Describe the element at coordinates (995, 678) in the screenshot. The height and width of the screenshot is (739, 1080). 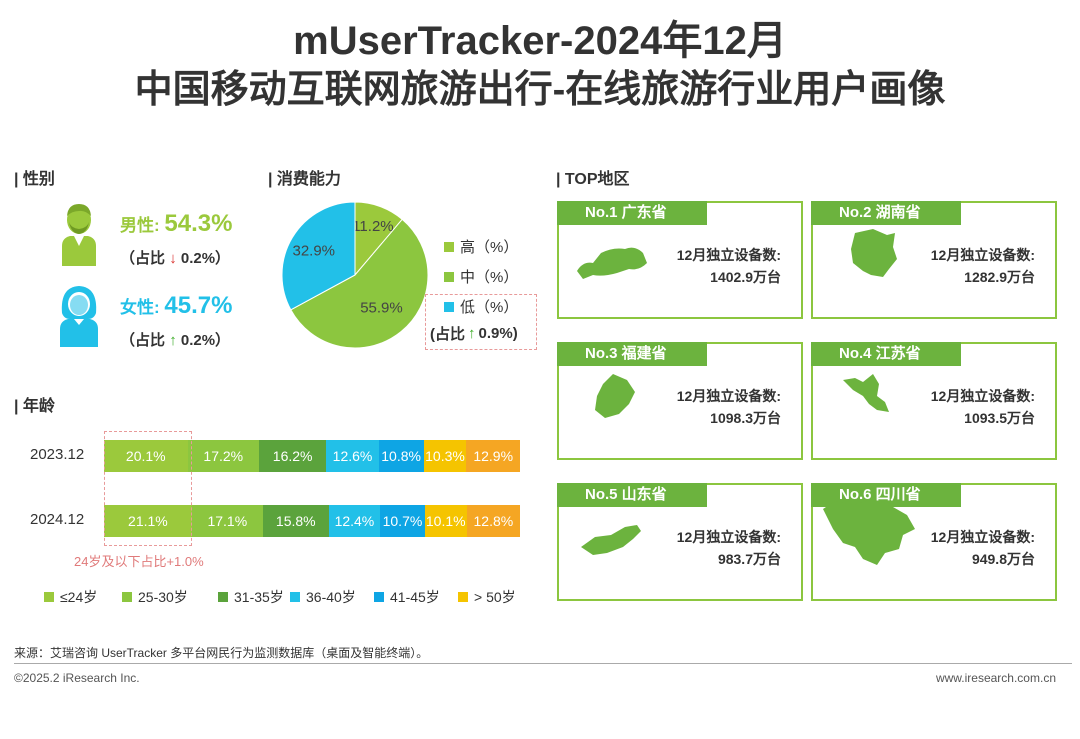
I see `website-link: www.iresearch.com.cn` at that location.